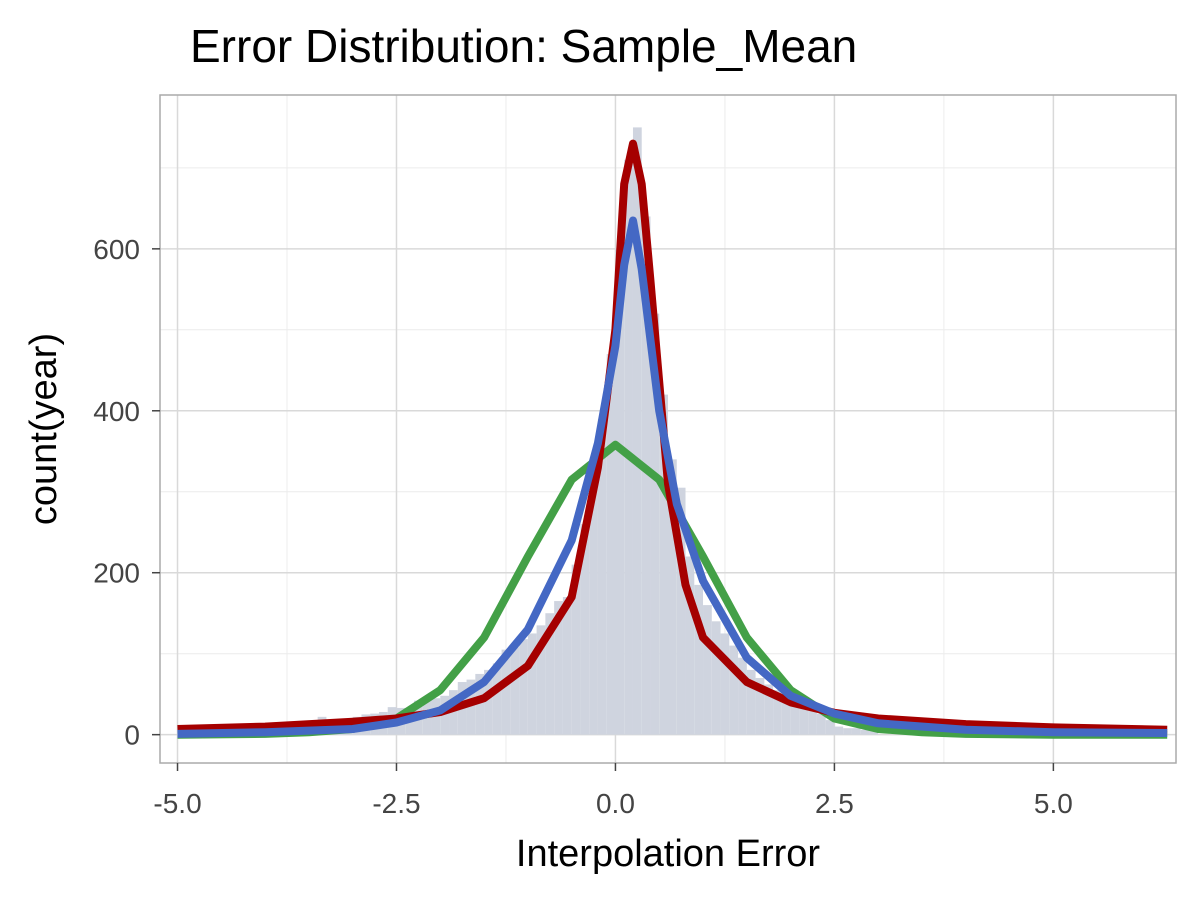 The image size is (1200, 900). Describe the element at coordinates (116, 411) in the screenshot. I see `y-tick-label: 400` at that location.